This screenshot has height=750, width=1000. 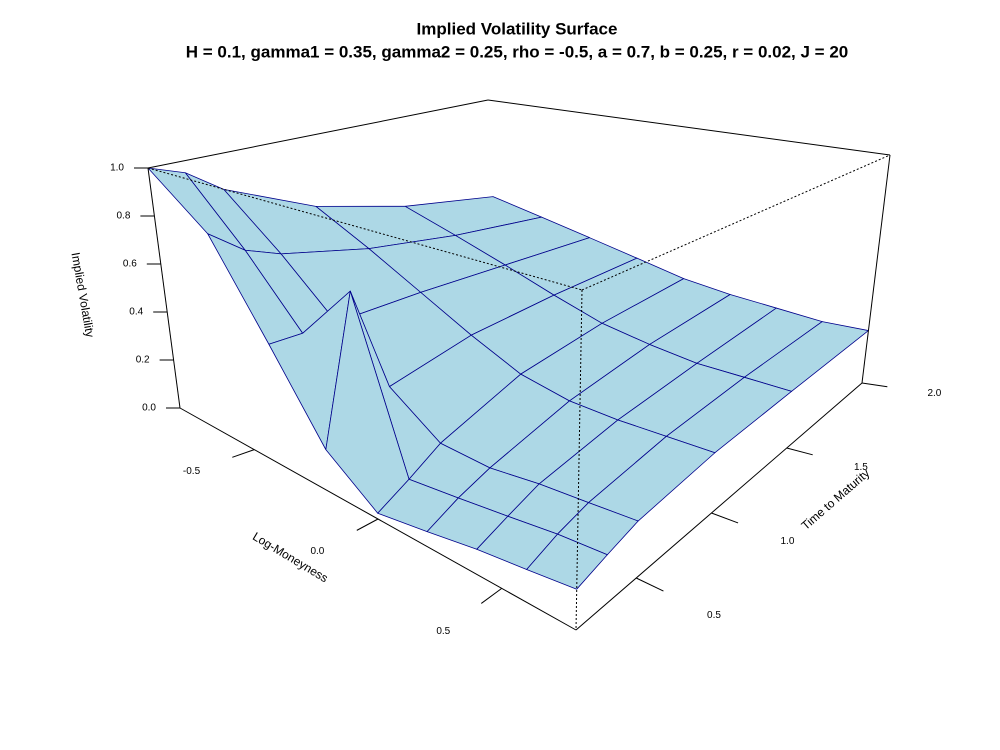 I want to click on z-tick-label: 0.8, so click(x=123, y=216).